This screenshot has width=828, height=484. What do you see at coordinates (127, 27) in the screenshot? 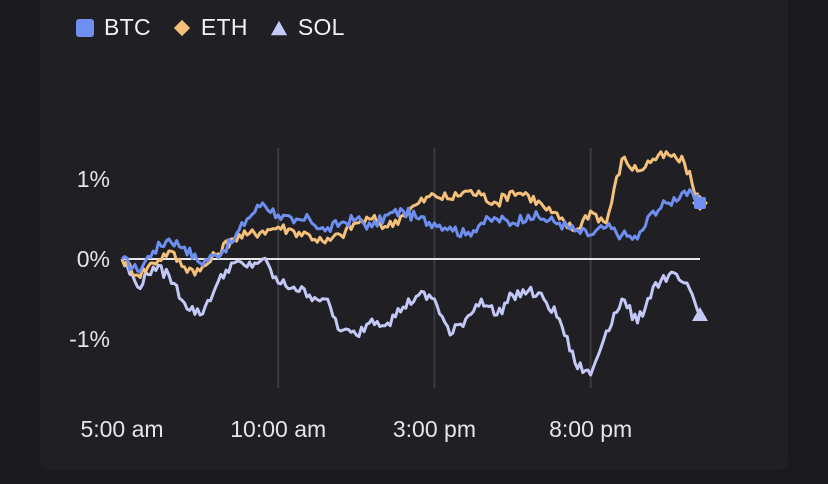
I see `legend-label-btc: BTC` at bounding box center [127, 27].